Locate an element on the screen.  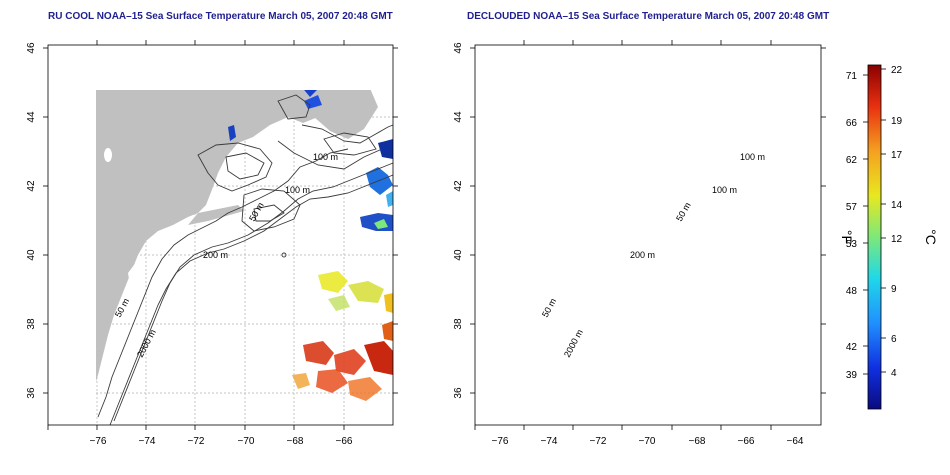
y-tick-left-0: 46 is located at coordinates (31, 48).